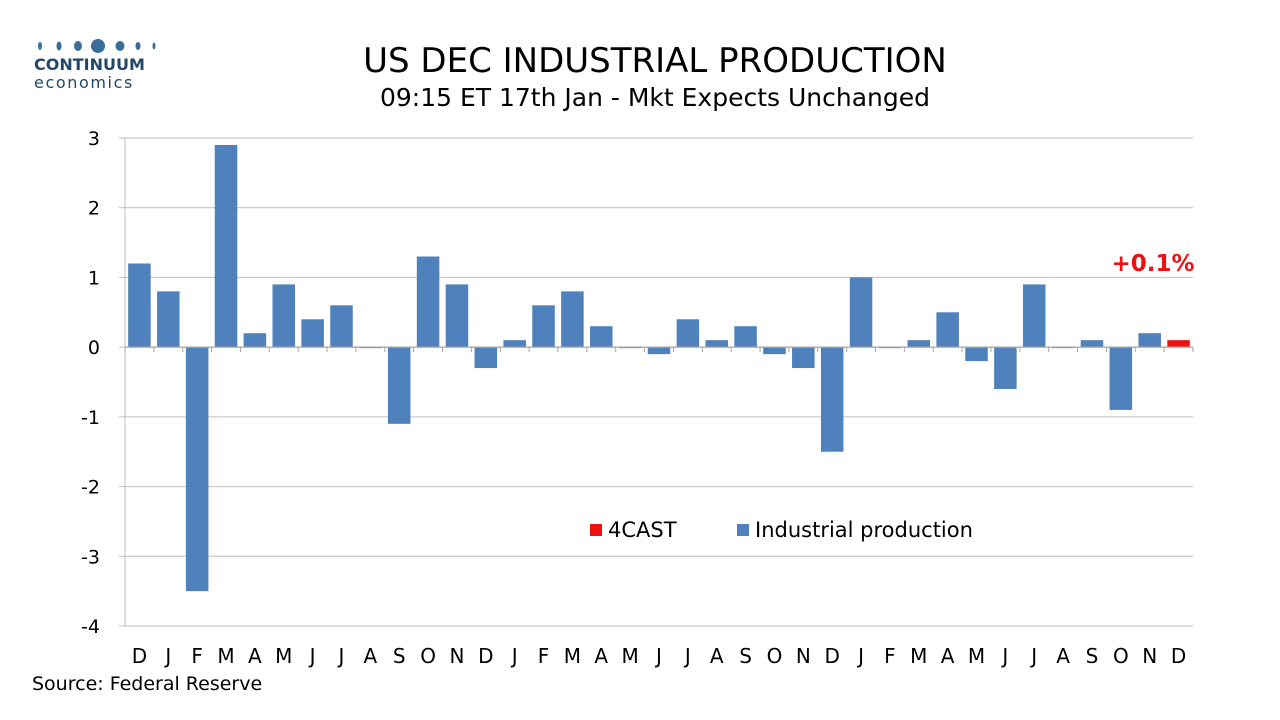 The image size is (1280, 720). I want to click on y-tick-label: -4, so click(90, 627).